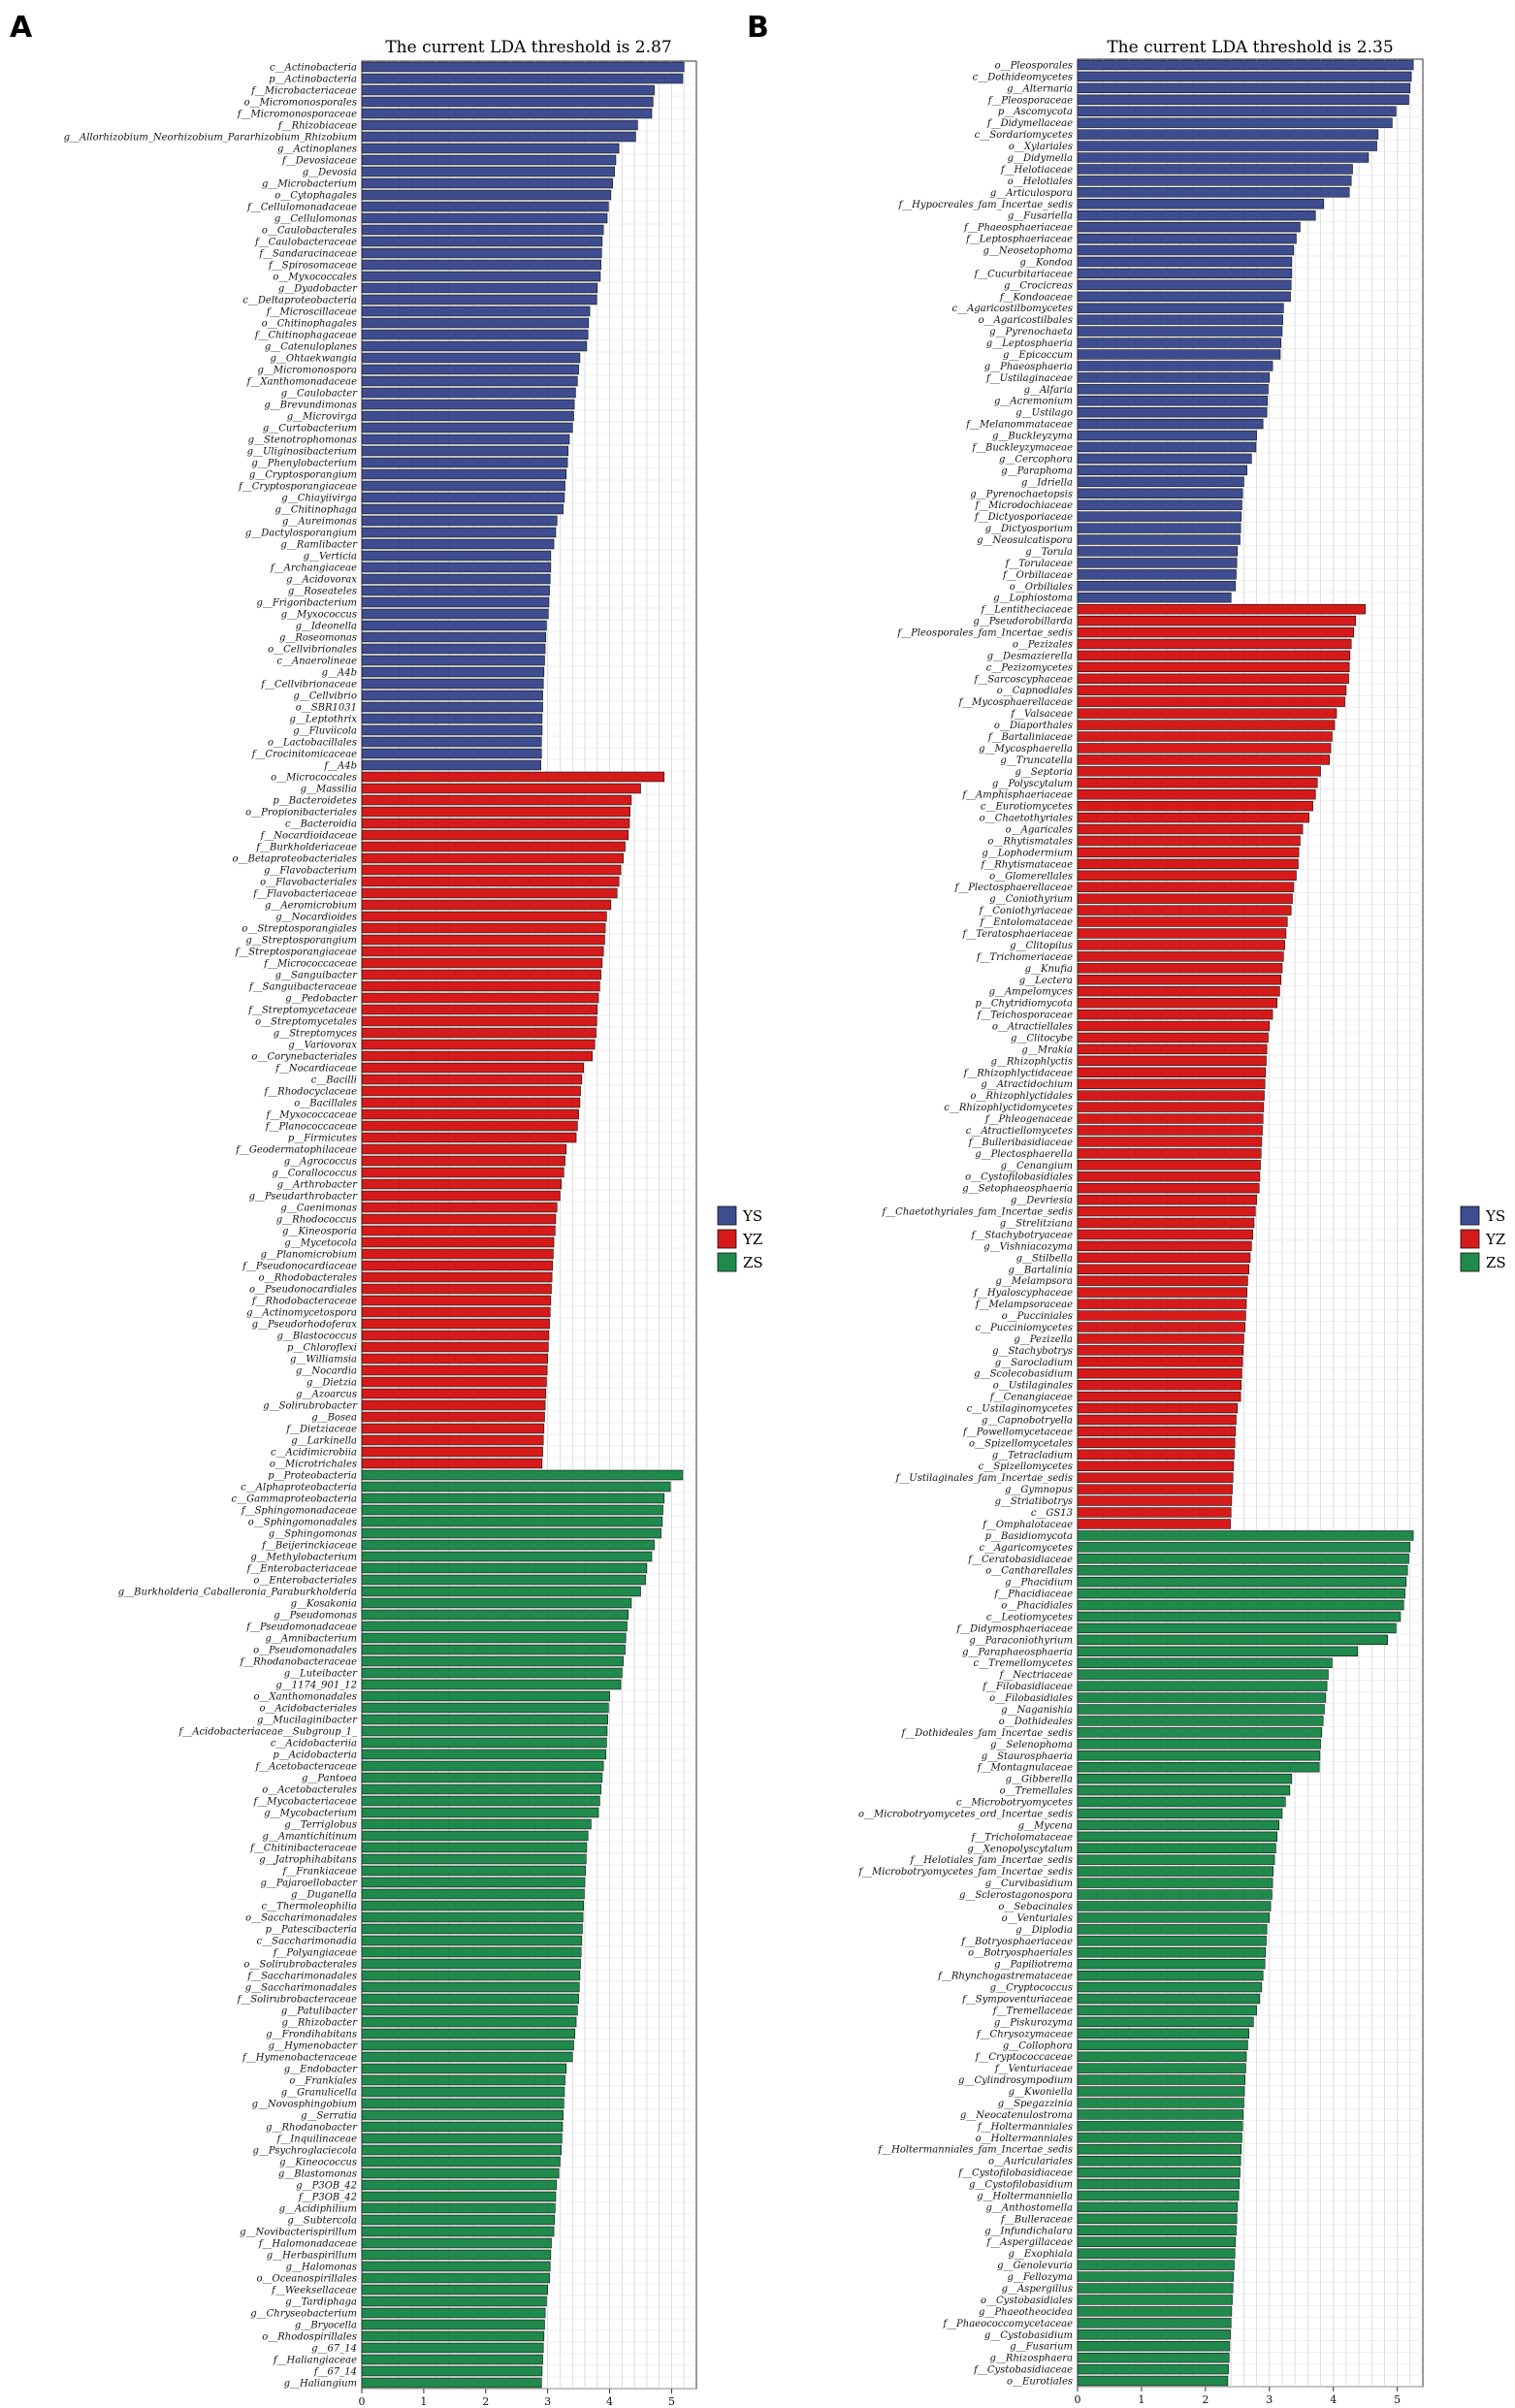  What do you see at coordinates (1033, 599) in the screenshot?
I see `taxon-label: g__Lophiostoma` at bounding box center [1033, 599].